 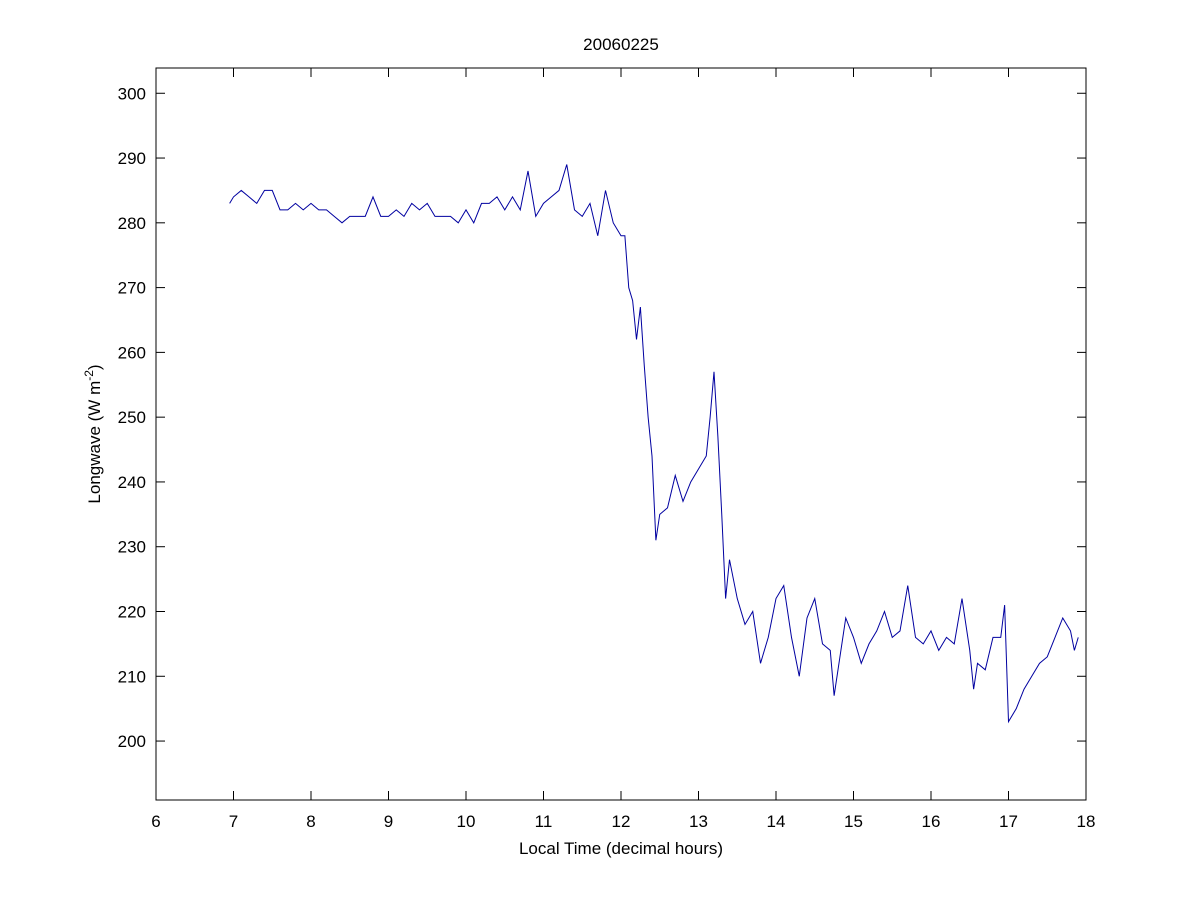 I want to click on x-tick-label: 14, so click(x=776, y=821).